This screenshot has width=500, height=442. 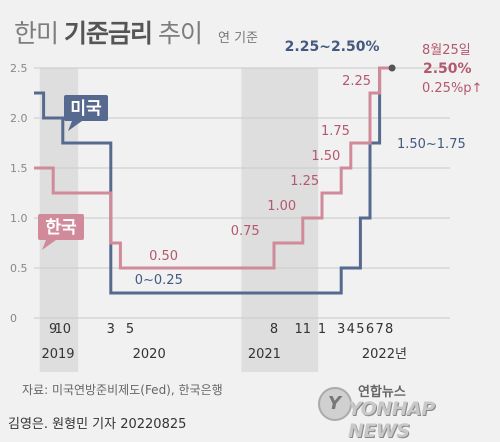 I want to click on kr-rate-label: 1.50, so click(x=325, y=156).